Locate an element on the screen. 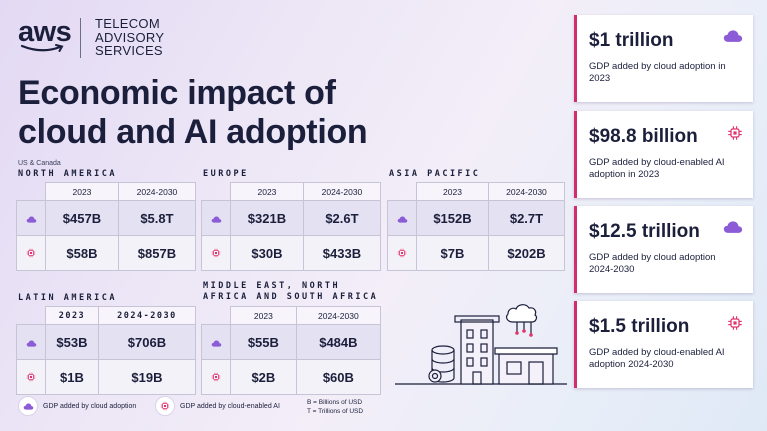 This screenshot has width=767, height=431. value-cell: $58B is located at coordinates (82, 253).